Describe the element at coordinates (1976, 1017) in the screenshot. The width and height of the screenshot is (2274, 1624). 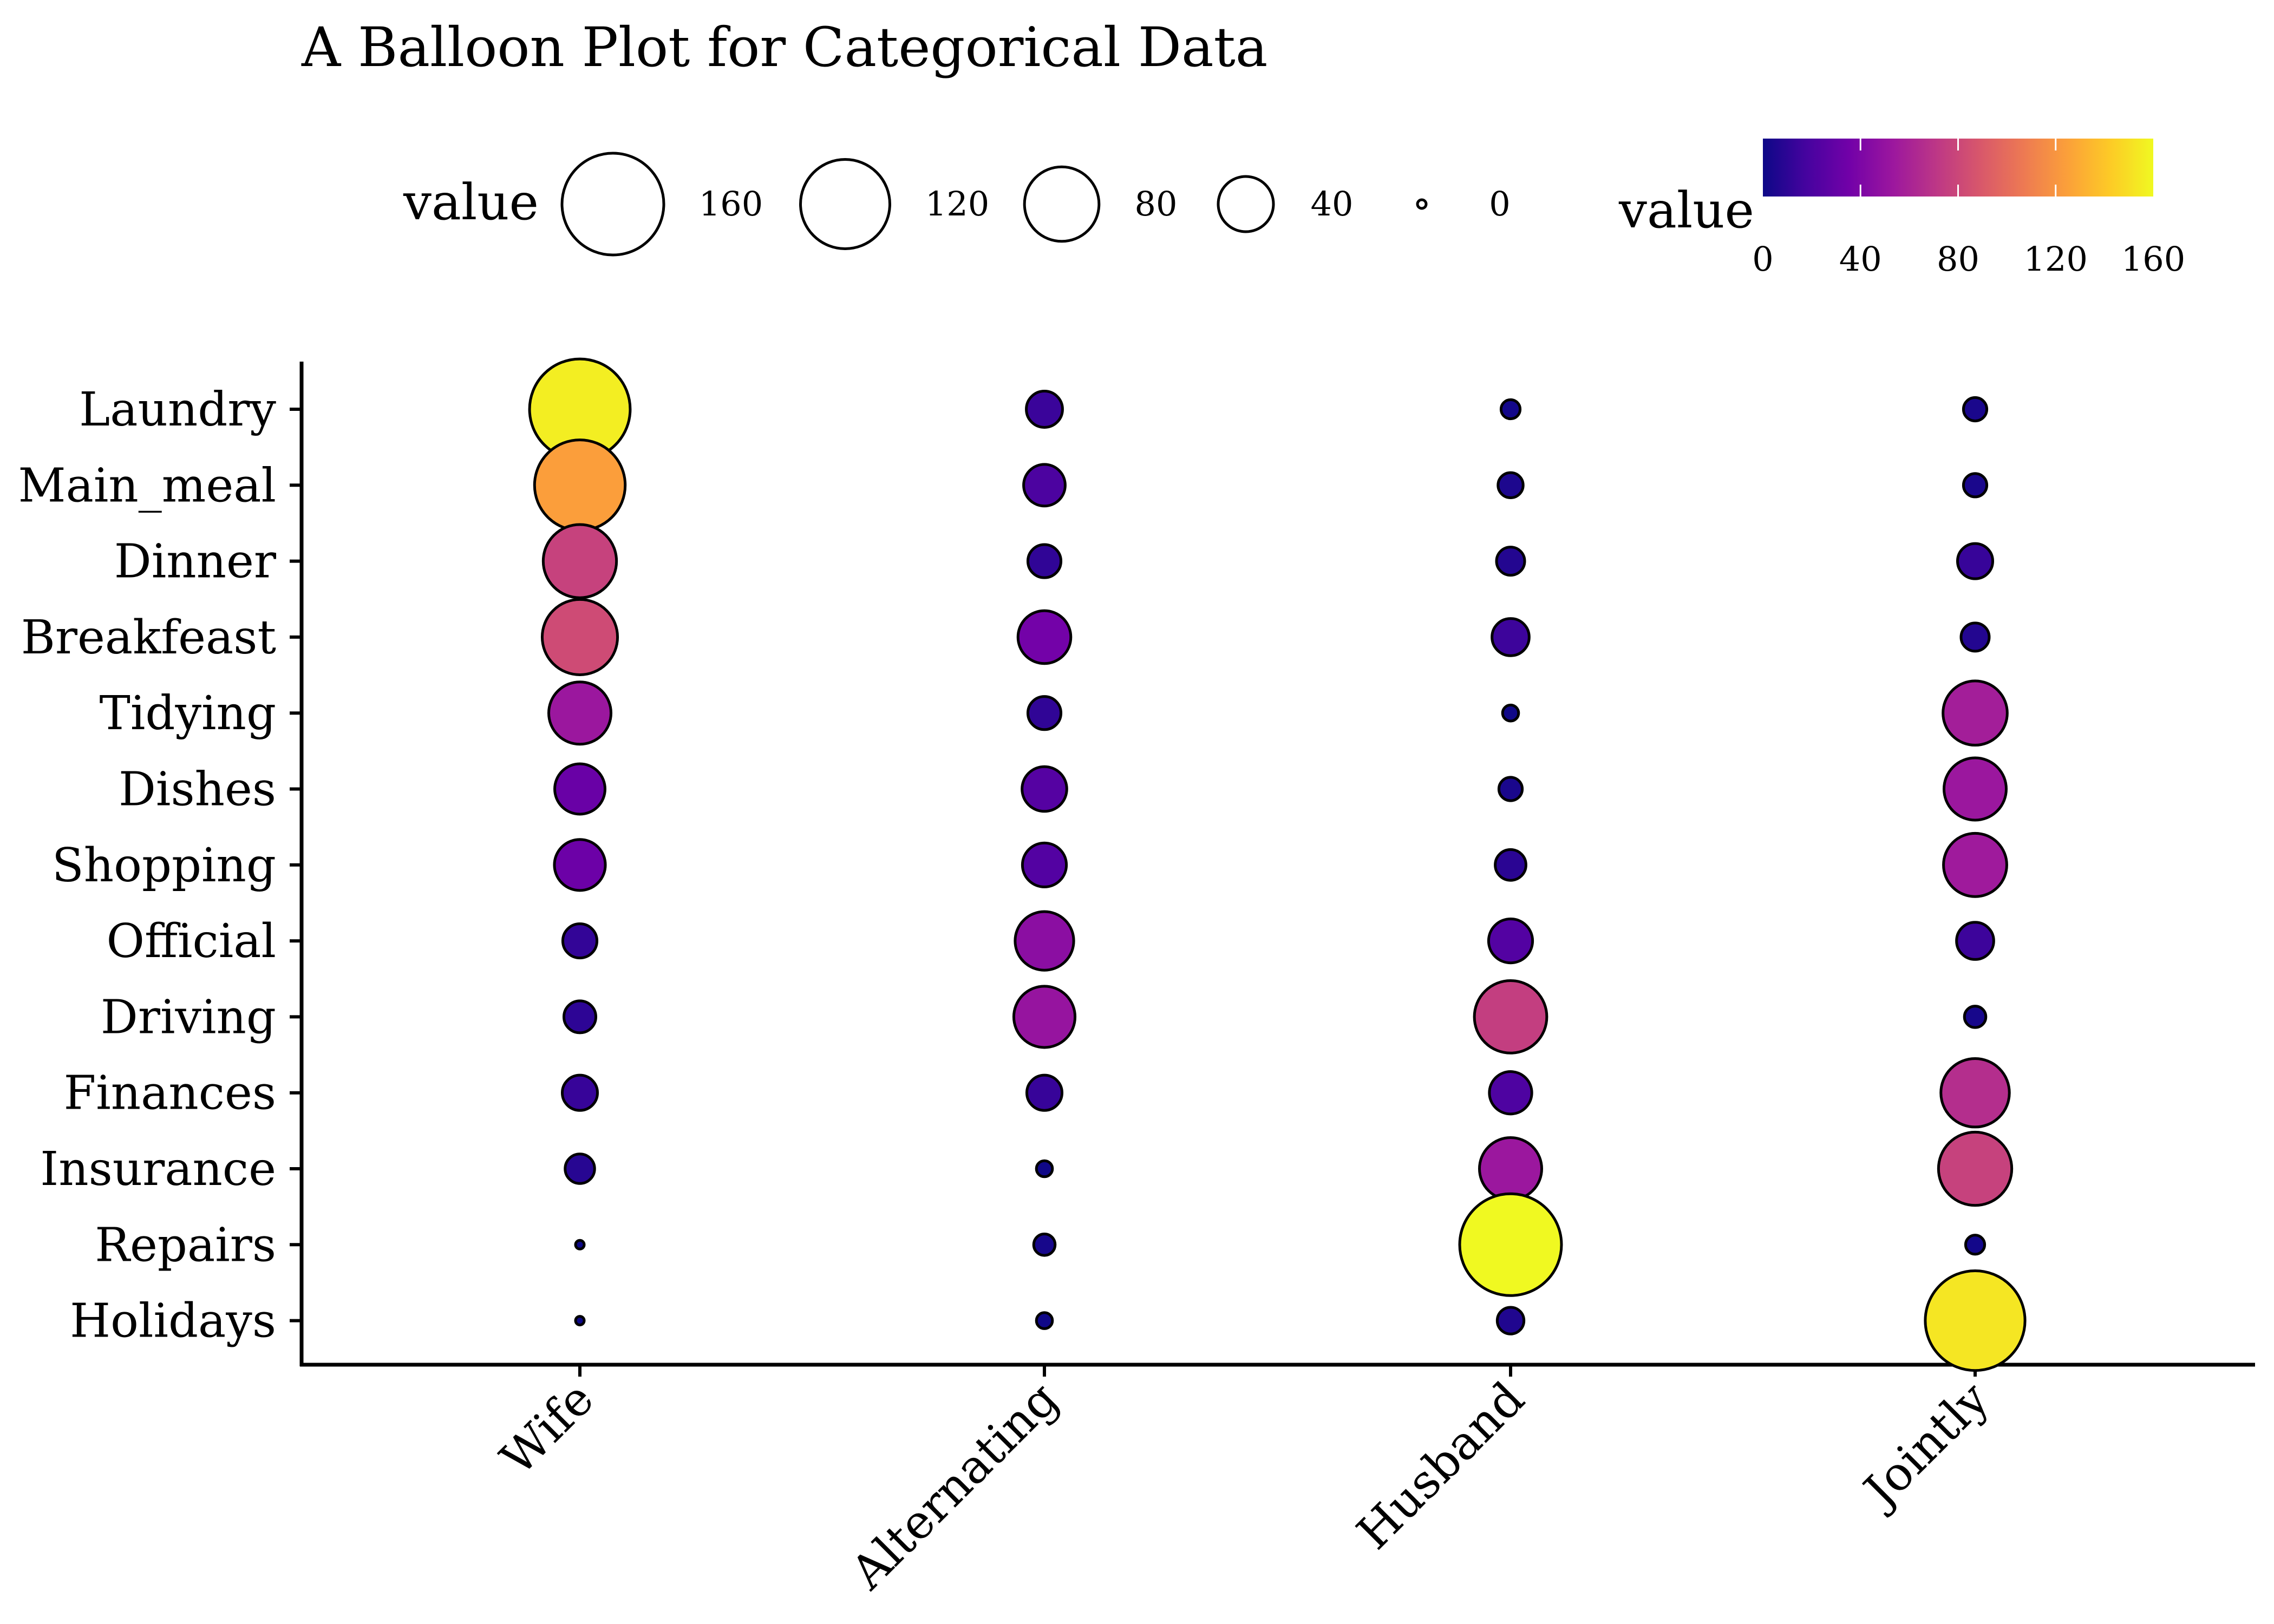
I see `balloon-driving-jointly` at that location.